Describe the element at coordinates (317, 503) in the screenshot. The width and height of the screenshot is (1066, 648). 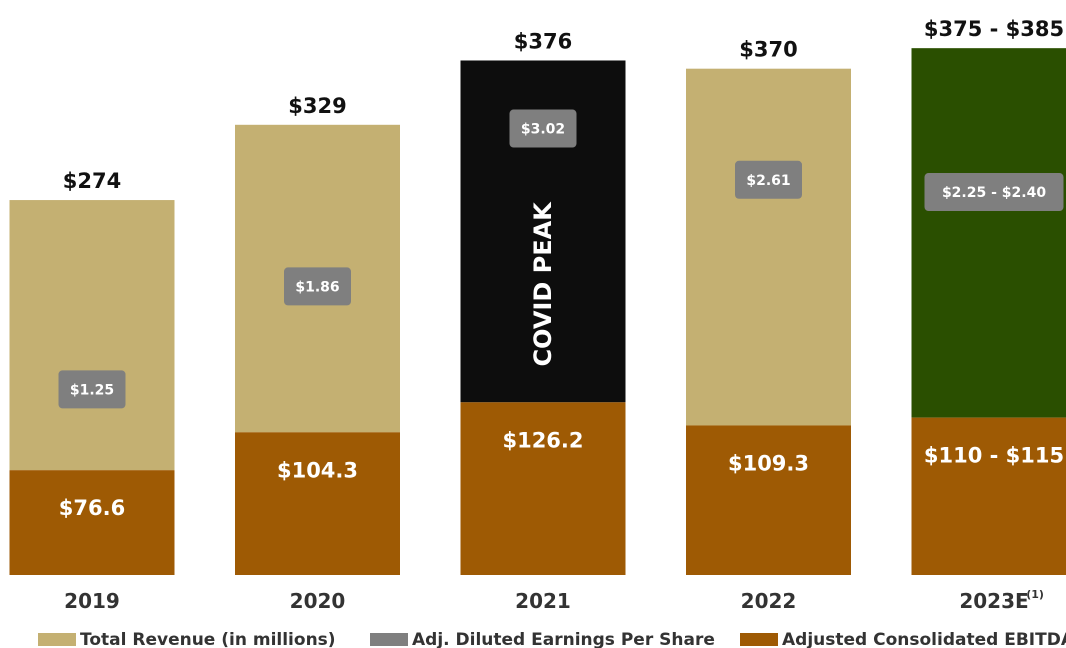
I see `ebitda-bar-2020` at that location.